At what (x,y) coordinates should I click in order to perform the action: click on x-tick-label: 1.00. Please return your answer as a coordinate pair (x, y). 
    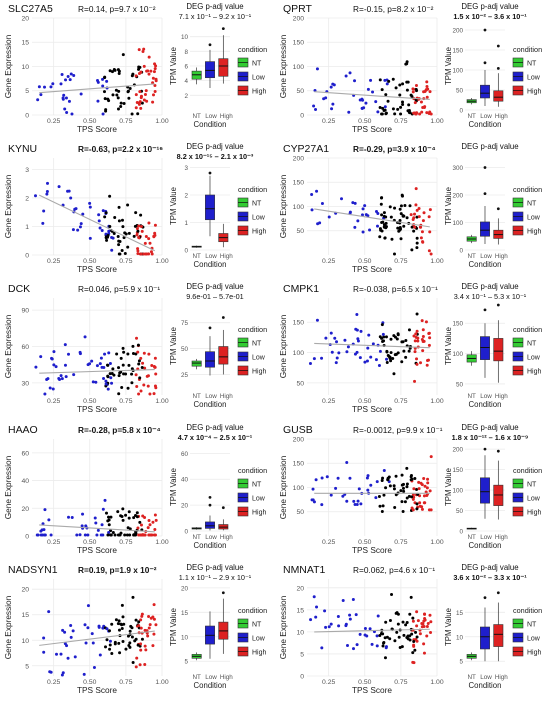
    Looking at the image, I should click on (161, 121).